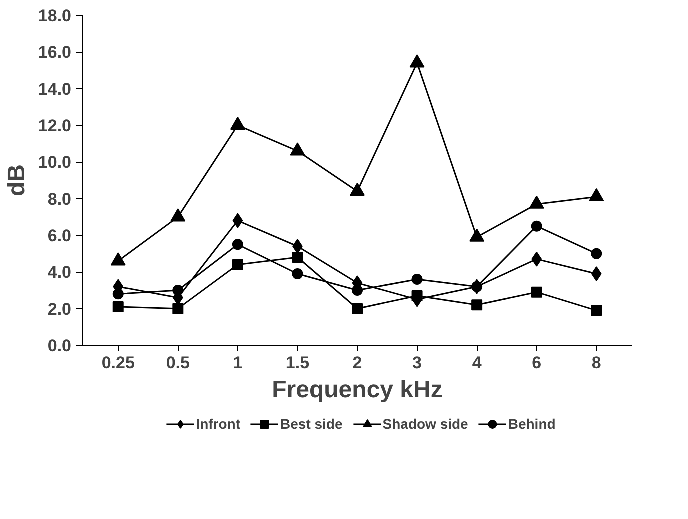  Describe the element at coordinates (55, 162) in the screenshot. I see `y-tick-label: 10.0` at that location.